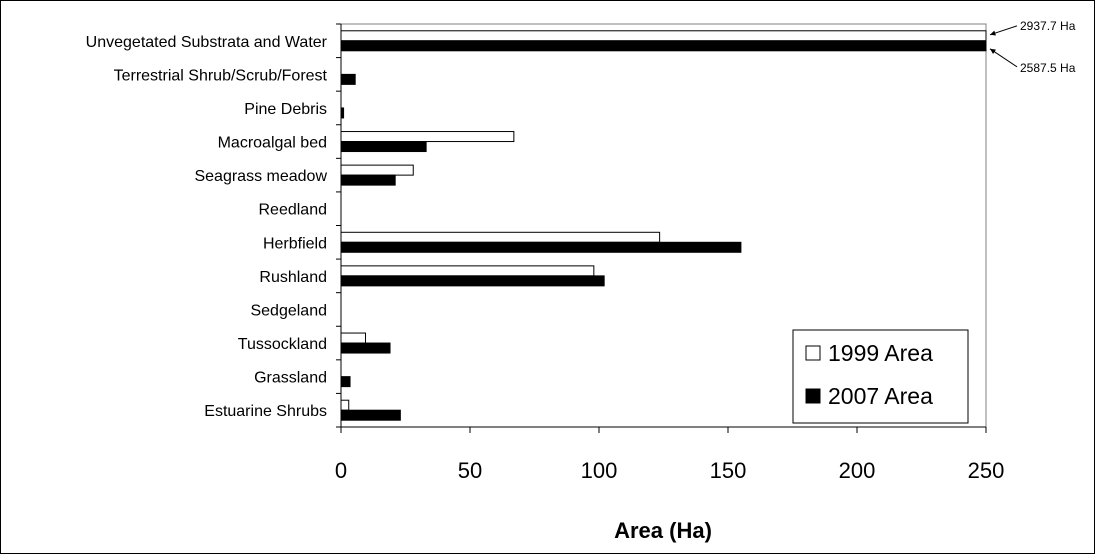 Image resolution: width=1095 pixels, height=559 pixels. Describe the element at coordinates (857, 470) in the screenshot. I see `x-tick-label: 200` at that location.